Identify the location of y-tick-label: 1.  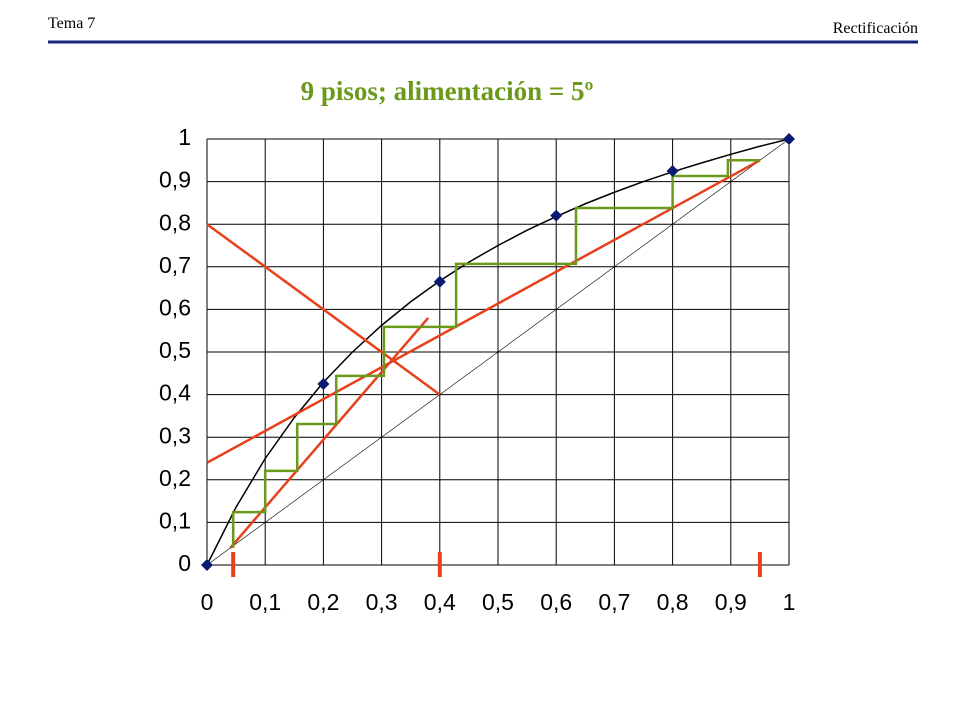
(184, 137).